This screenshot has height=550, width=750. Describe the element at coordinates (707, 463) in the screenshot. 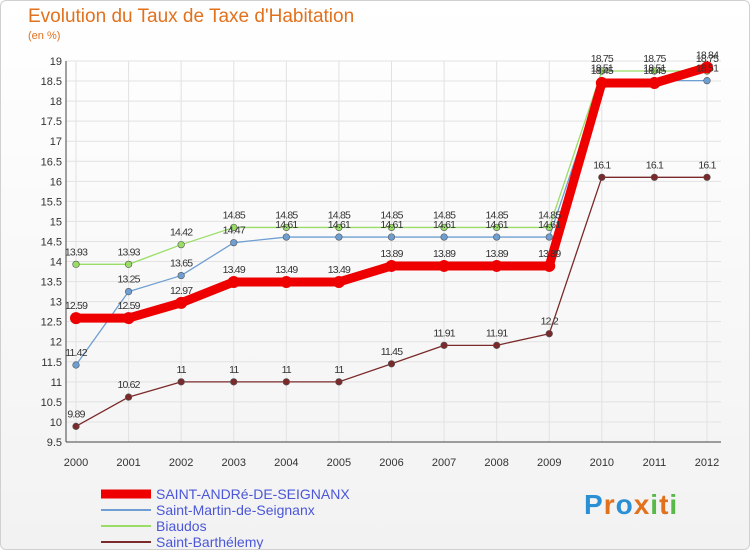

I see `x-tick-label: 2012` at that location.